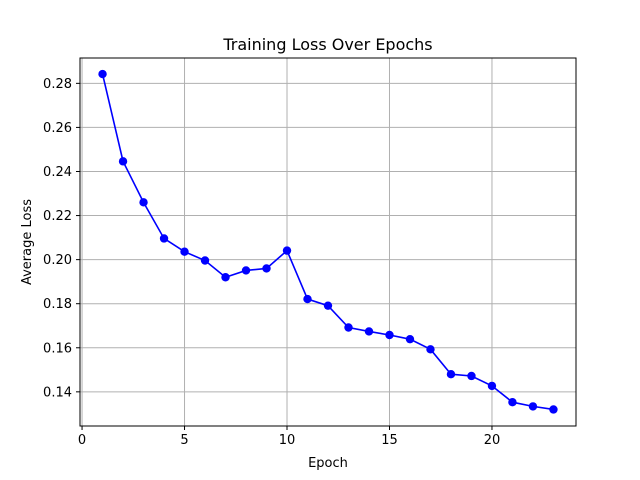  What do you see at coordinates (389, 440) in the screenshot?
I see `x-tick-label: 15` at bounding box center [389, 440].